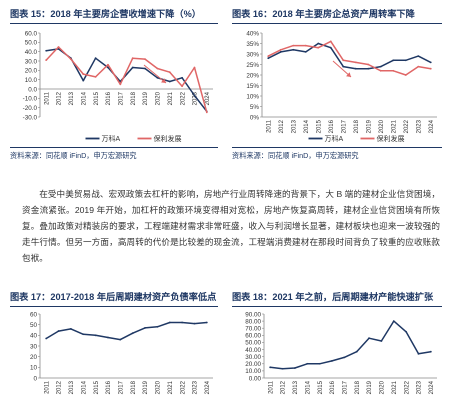  I want to click on c17-x-tick-label: 2011, so click(47, 387).